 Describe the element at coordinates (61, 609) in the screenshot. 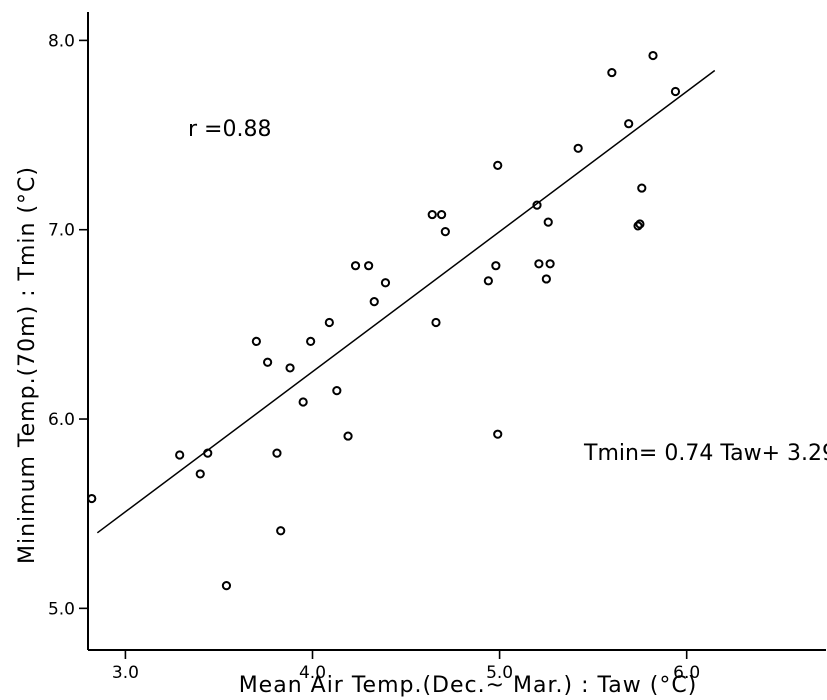

I see `y-tick-label: 5.0` at that location.